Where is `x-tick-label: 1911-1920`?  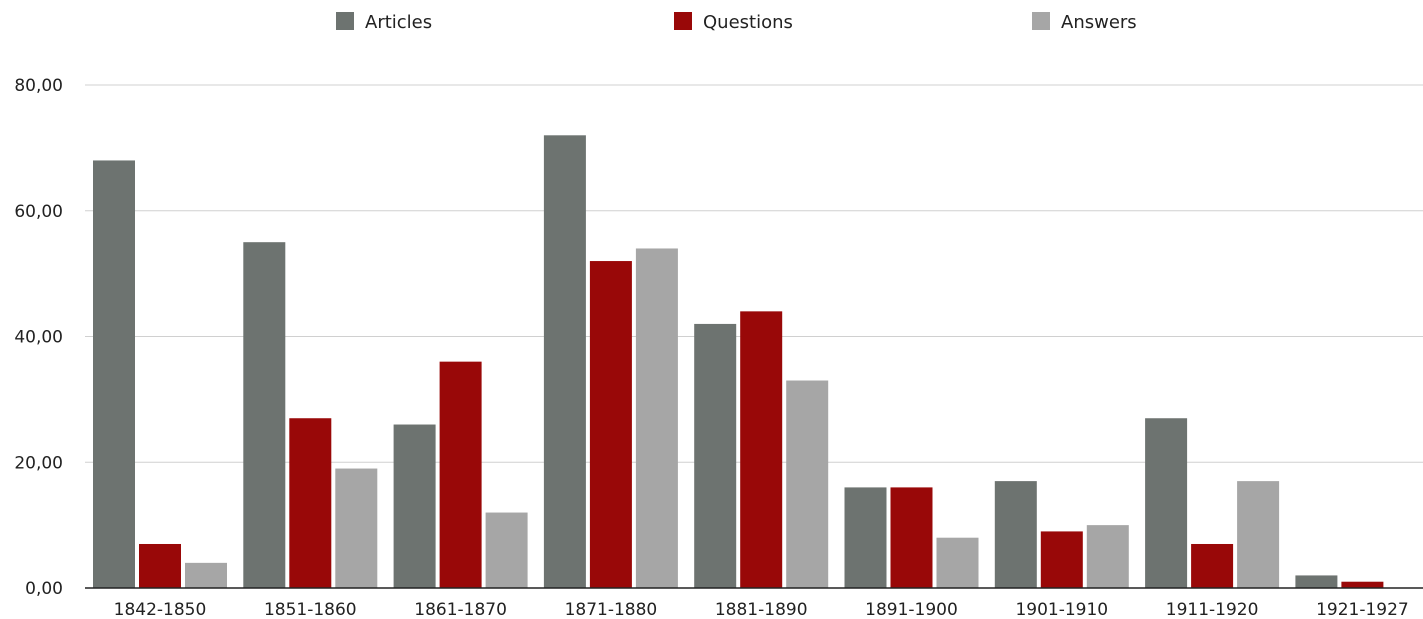
x-tick-label: 1911-1920 is located at coordinates (1212, 609).